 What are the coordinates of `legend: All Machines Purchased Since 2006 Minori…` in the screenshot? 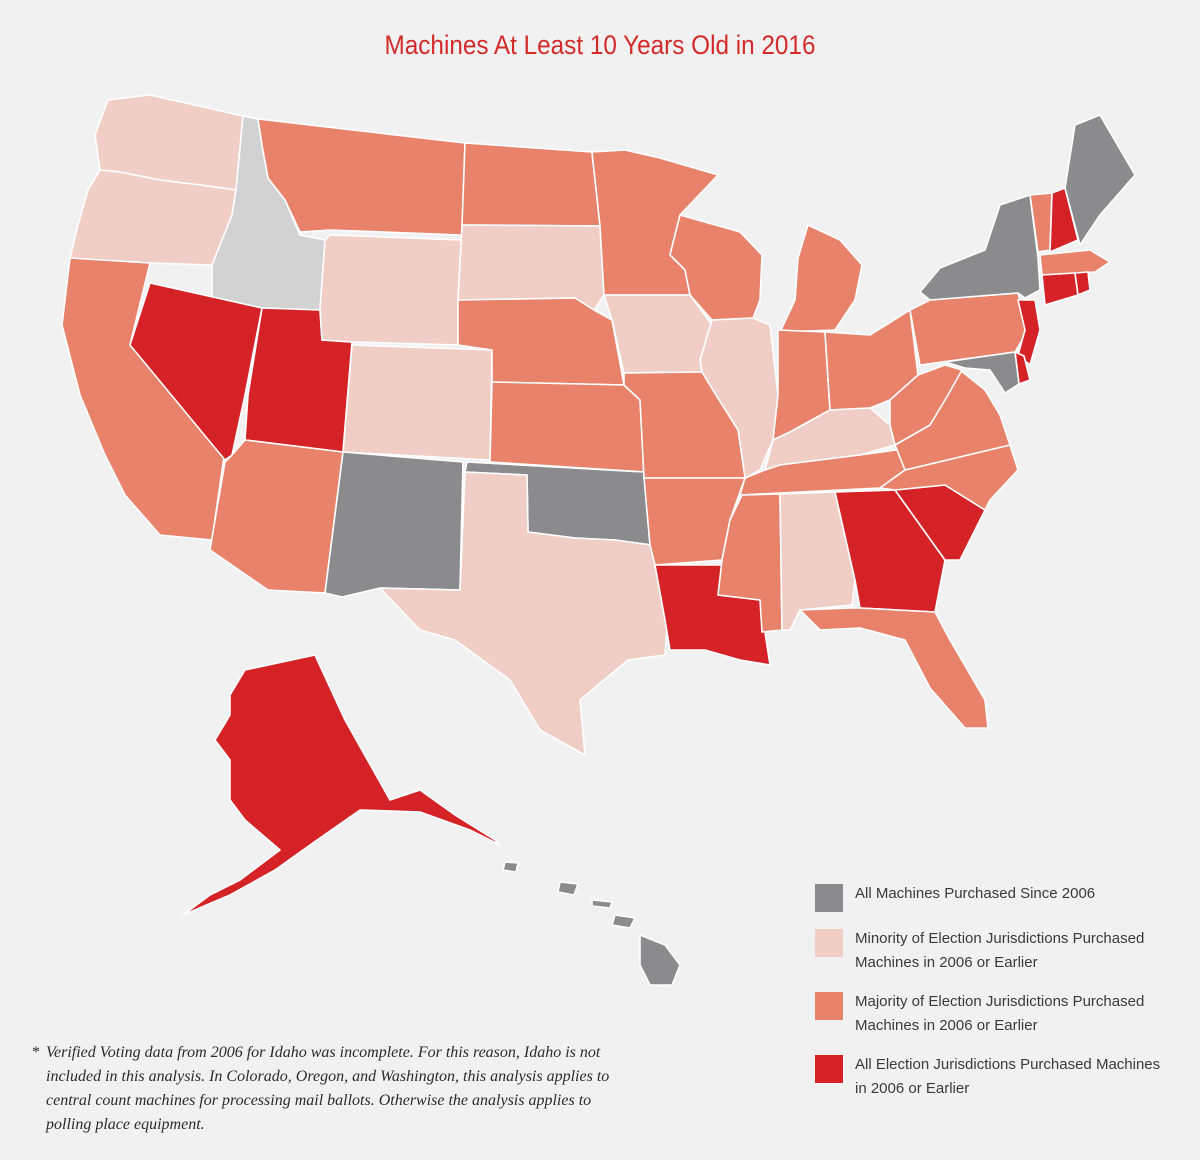 It's located at (995, 999).